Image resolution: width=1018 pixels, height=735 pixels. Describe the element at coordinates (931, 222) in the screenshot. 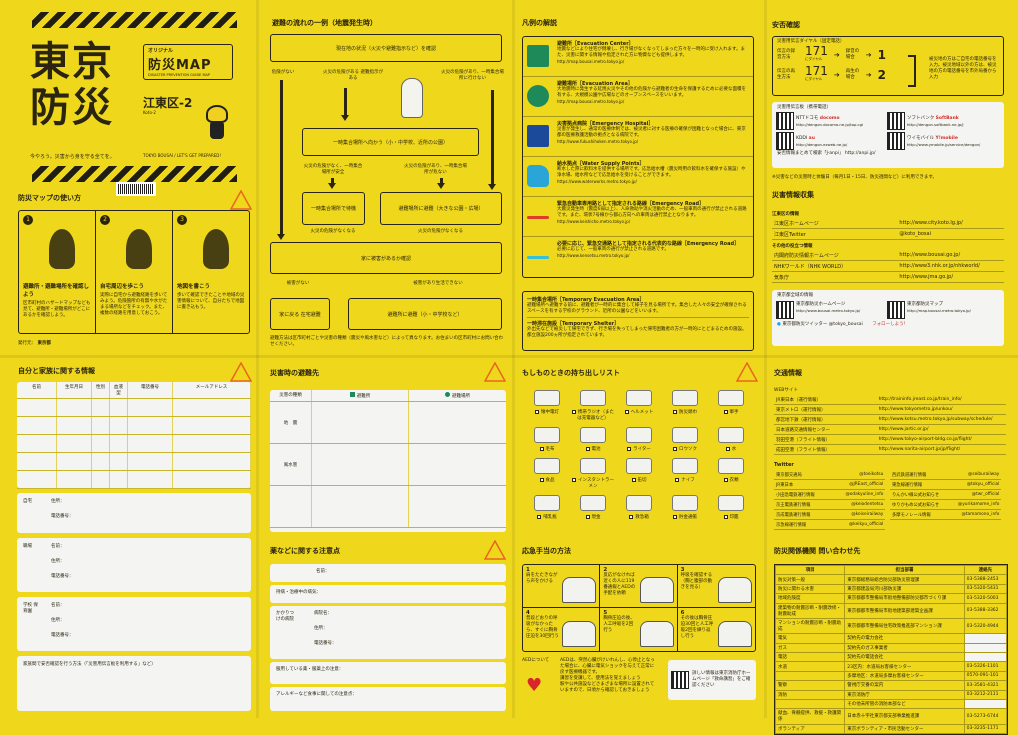

I see `info-link-url: http://www.city.koto.lg.jp/` at that location.